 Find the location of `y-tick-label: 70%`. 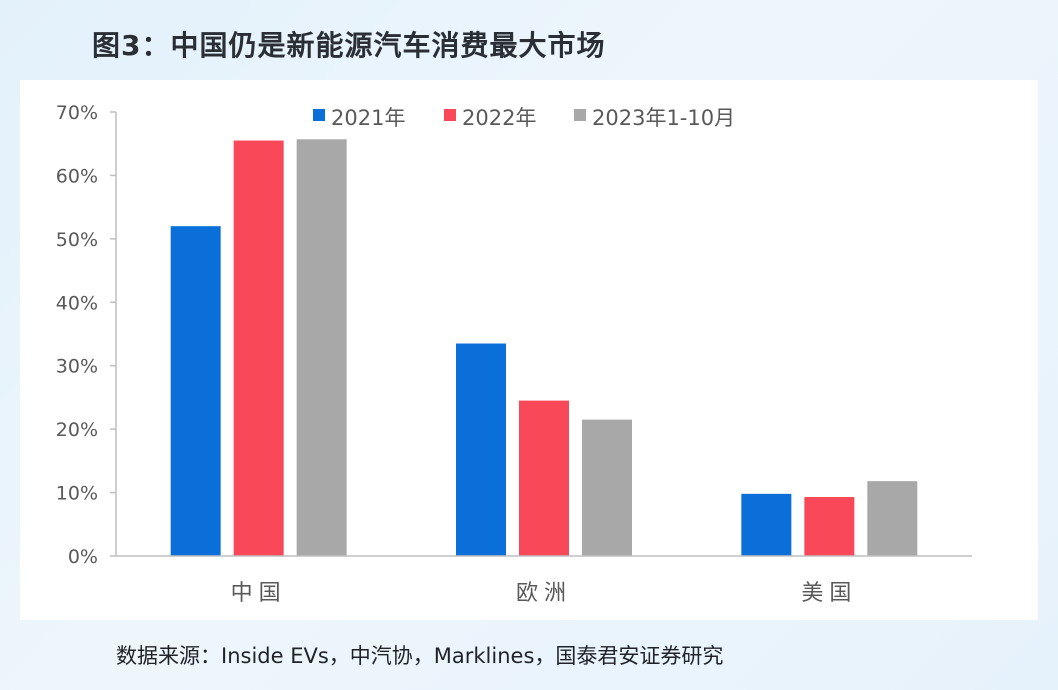

y-tick-label: 70% is located at coordinates (77, 113).